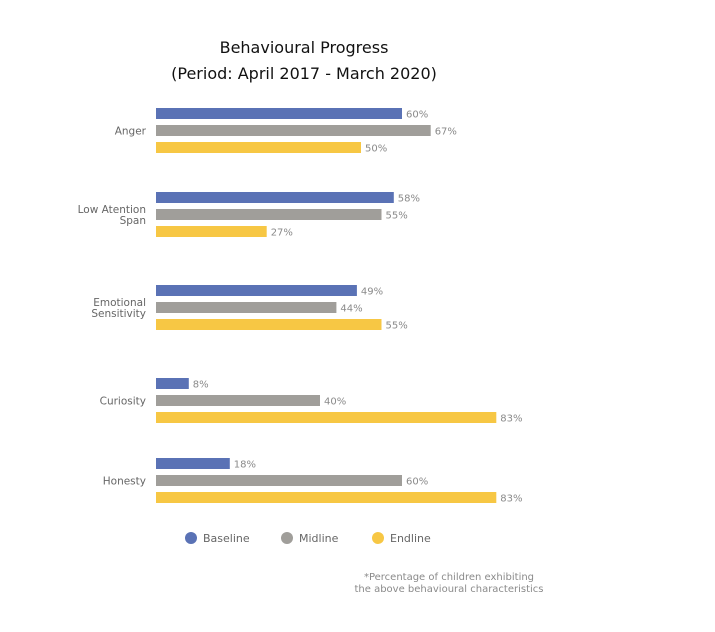  Describe the element at coordinates (124, 482) in the screenshot. I see `category-label: Honesty` at that location.